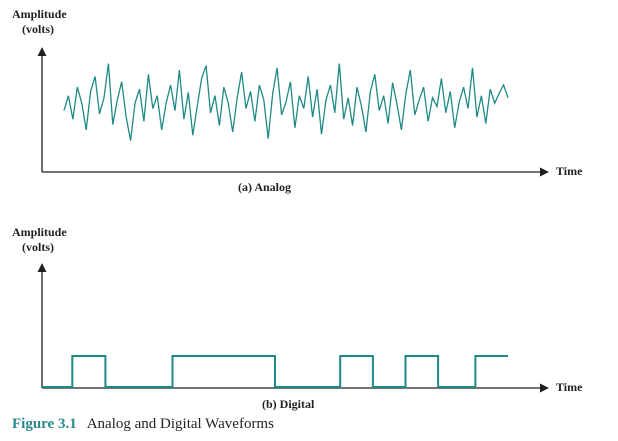  Describe the element at coordinates (286, 102) in the screenshot. I see `analog-waveform` at that location.